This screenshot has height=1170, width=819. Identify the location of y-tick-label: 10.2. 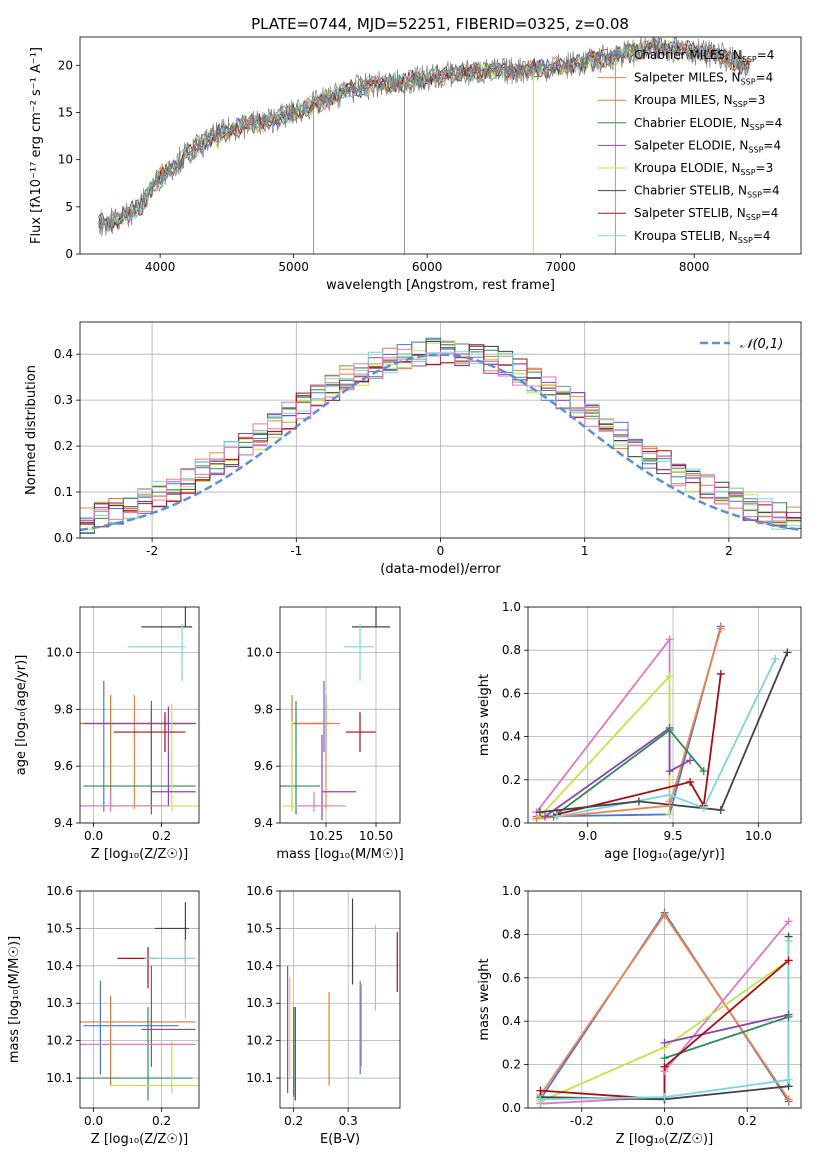
(259, 1041).